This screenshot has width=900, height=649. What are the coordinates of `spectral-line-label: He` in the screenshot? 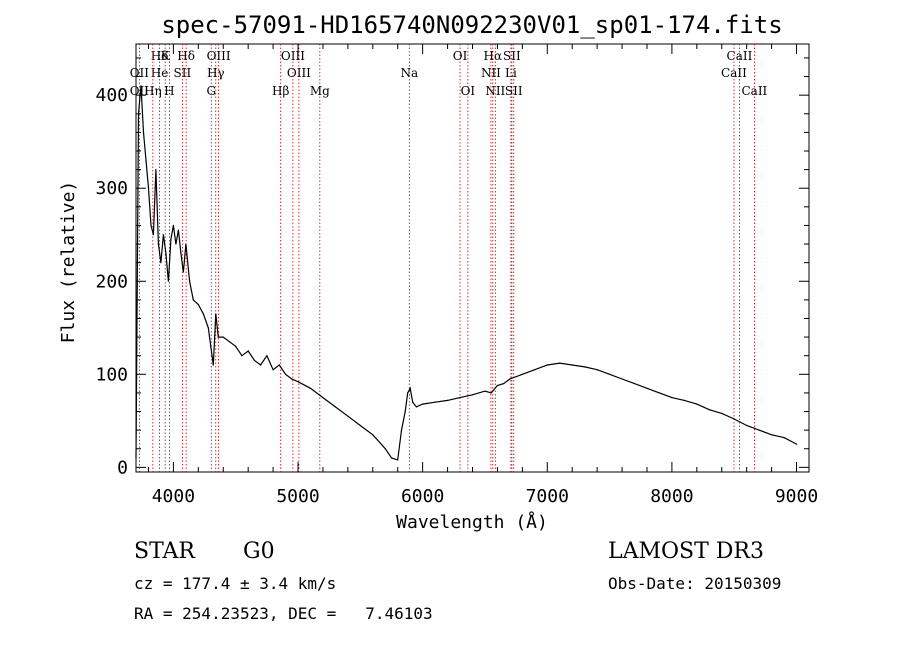 It's located at (160, 73).